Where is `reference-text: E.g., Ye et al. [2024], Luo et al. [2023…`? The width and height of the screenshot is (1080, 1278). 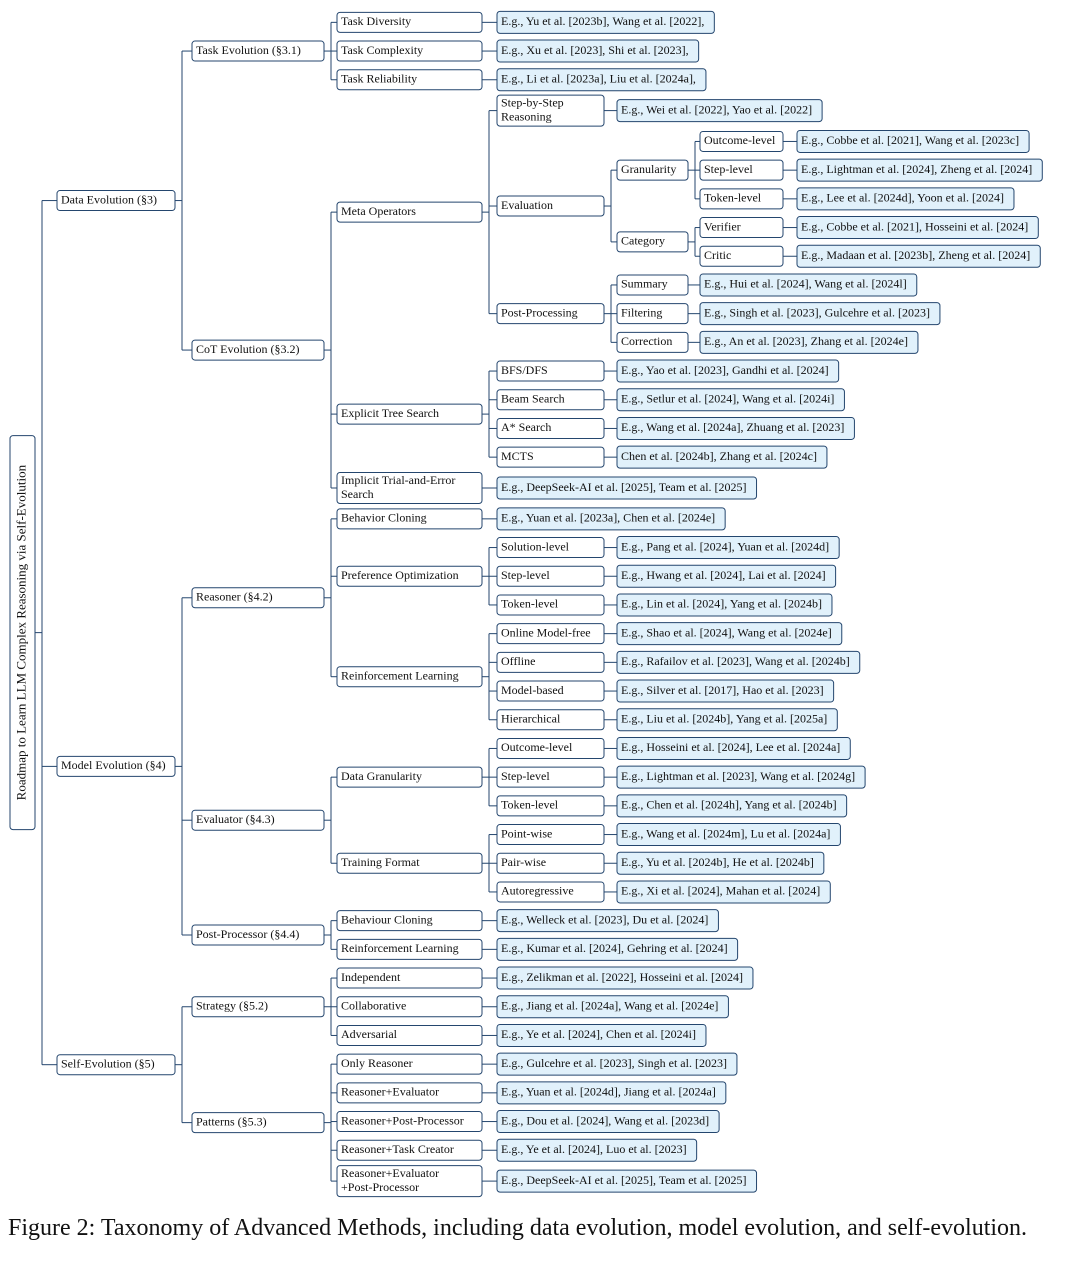
reference-text: E.g., Ye et al. [2024], Luo et al. [2023… is located at coordinates (594, 1149).